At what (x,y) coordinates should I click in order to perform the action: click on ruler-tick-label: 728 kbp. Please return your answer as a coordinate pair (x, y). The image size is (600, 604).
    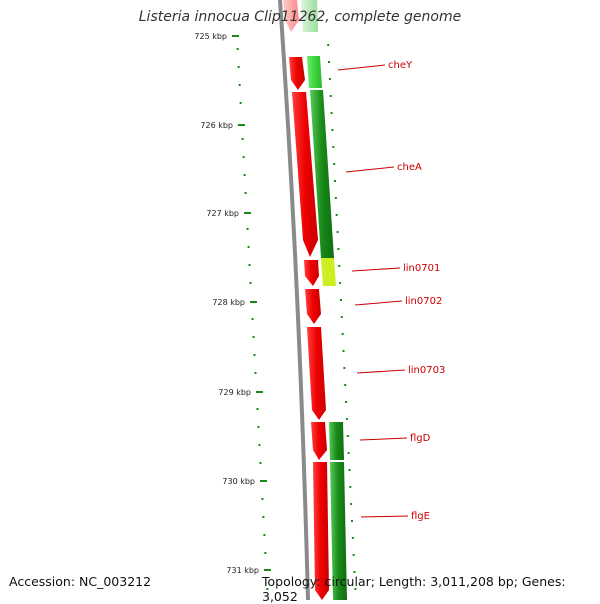
    Looking at the image, I should click on (228, 302).